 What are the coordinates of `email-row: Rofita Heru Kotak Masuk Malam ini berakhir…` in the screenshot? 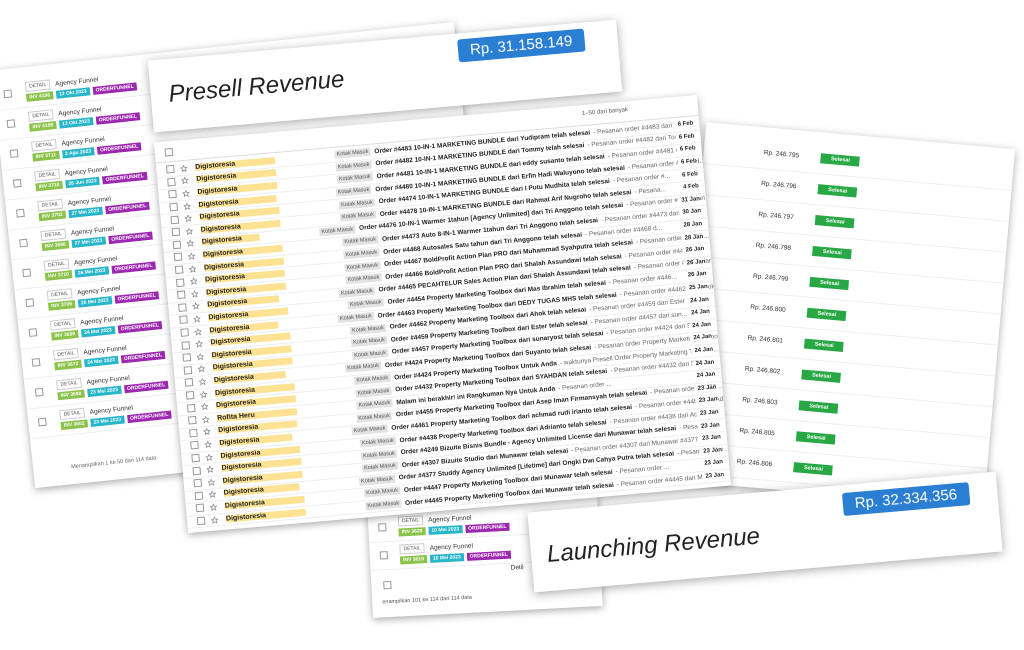 It's located at (449, 398).